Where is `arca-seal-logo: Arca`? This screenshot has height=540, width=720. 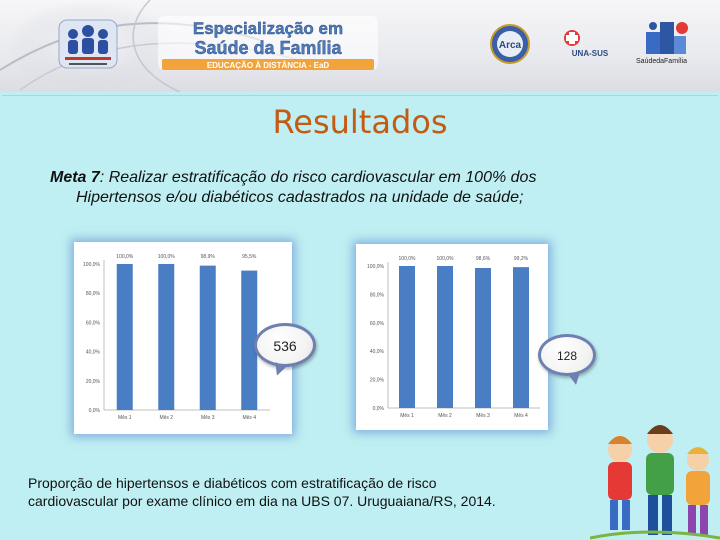 arca-seal-logo: Arca is located at coordinates (510, 44).